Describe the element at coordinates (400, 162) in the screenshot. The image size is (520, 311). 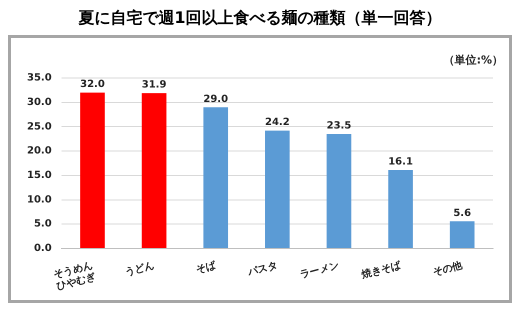
I see `data-label: 16.1` at that location.